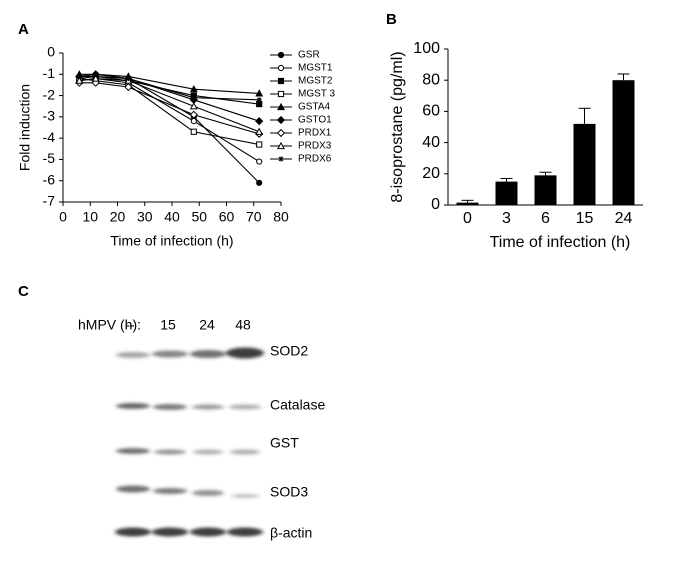  I want to click on lane-label: 24, so click(207, 325).